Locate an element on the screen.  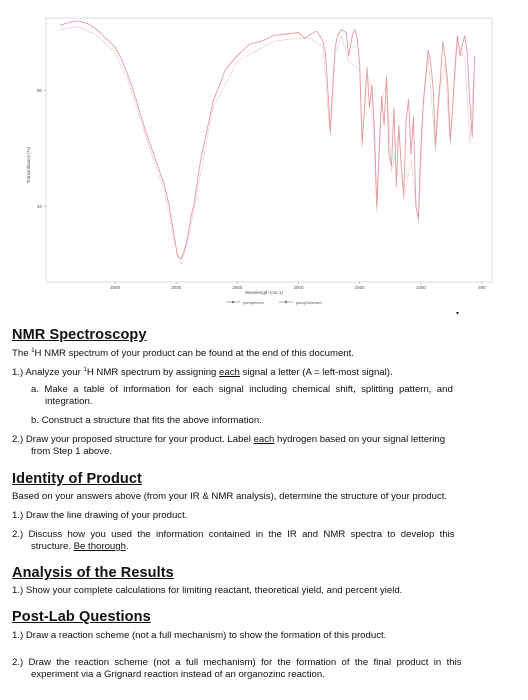
y-tick-label: 40 is located at coordinates (40, 206).